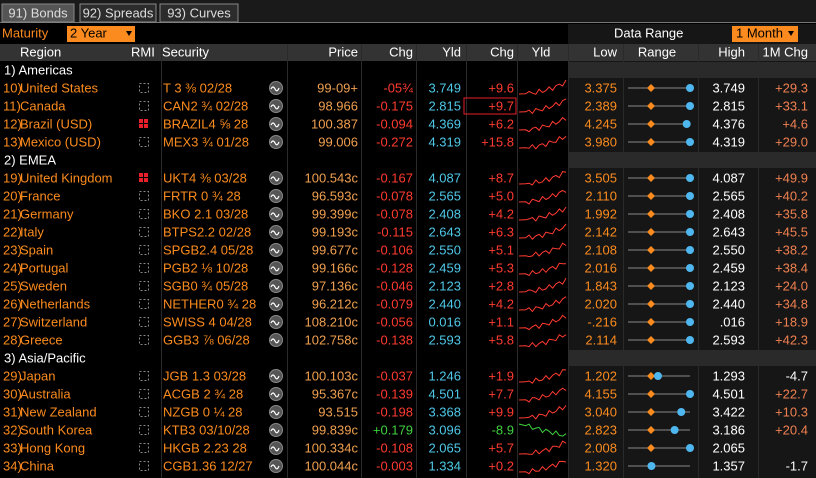  I want to click on security: FRTR 0 ¾ 28, so click(202, 195).